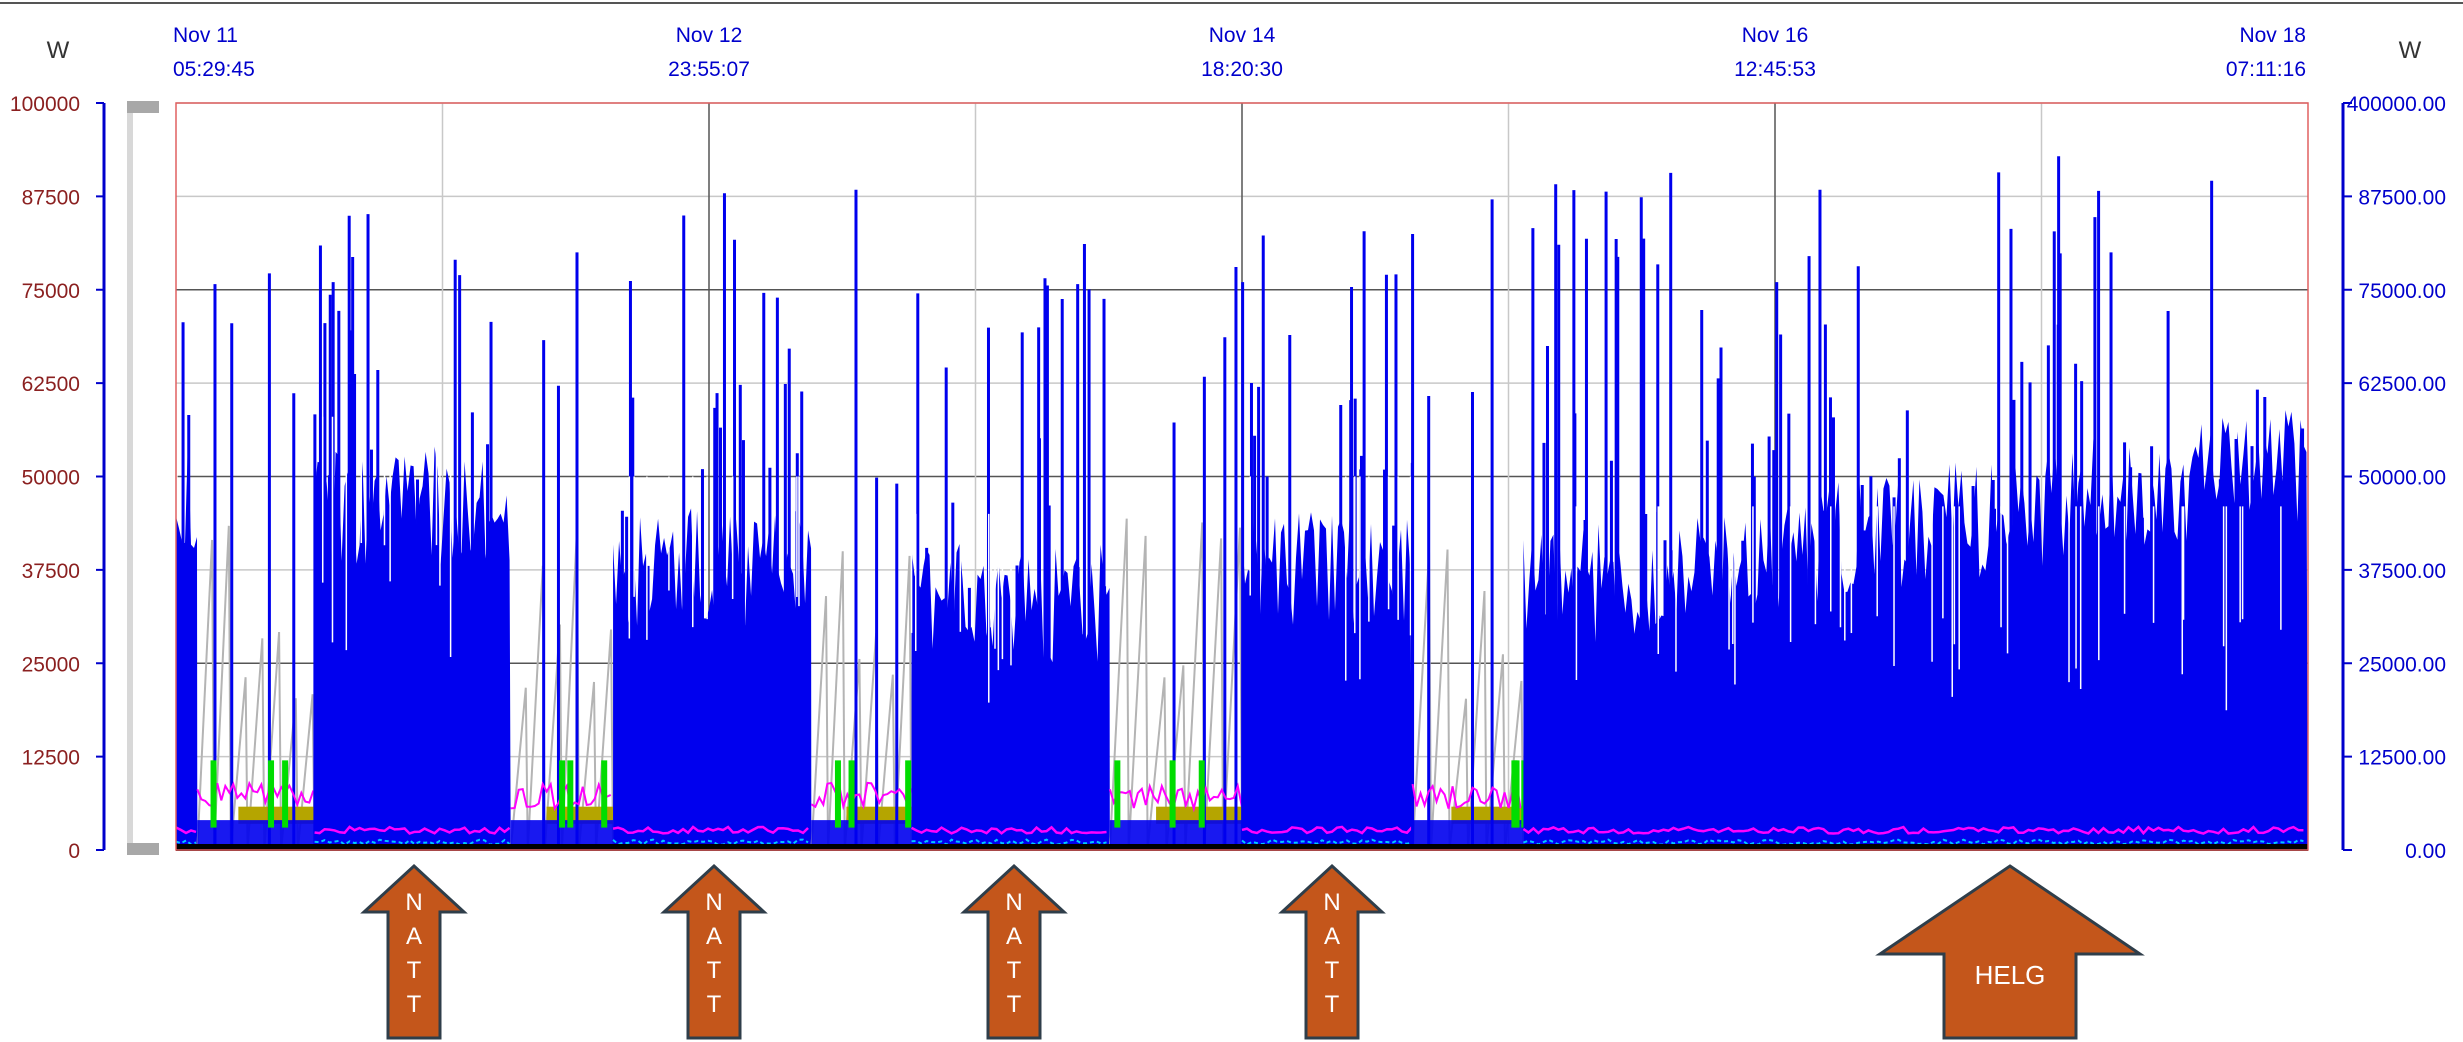 The image size is (2463, 1042). Describe the element at coordinates (51, 384) in the screenshot. I see `left-axis-tick-label: 62500` at that location.